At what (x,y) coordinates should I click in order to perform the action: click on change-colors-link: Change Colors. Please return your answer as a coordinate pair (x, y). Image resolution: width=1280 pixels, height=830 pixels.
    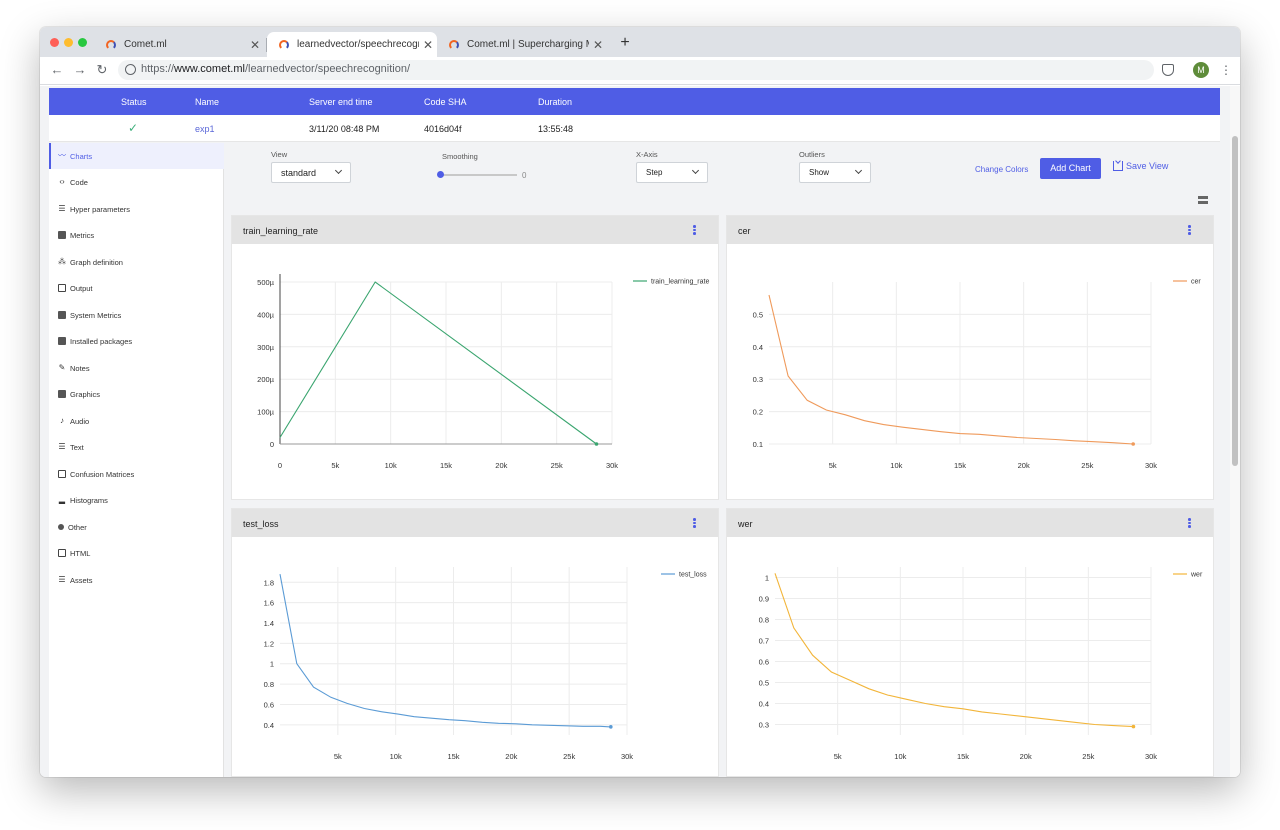
    Looking at the image, I should click on (1002, 169).